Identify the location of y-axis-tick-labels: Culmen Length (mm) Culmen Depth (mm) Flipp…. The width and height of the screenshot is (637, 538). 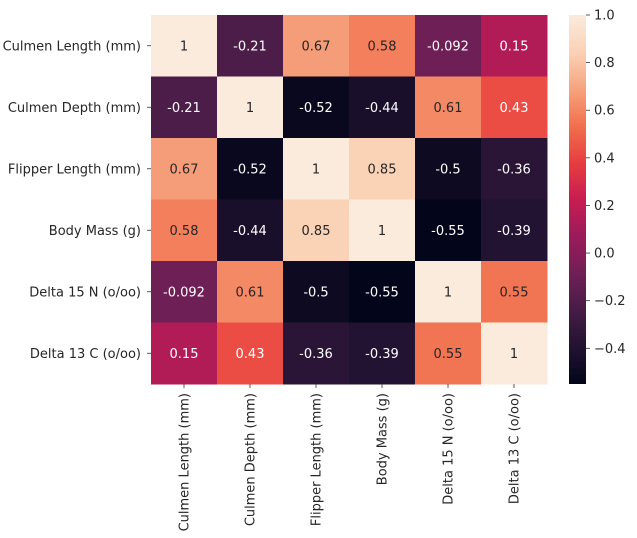
(77, 200).